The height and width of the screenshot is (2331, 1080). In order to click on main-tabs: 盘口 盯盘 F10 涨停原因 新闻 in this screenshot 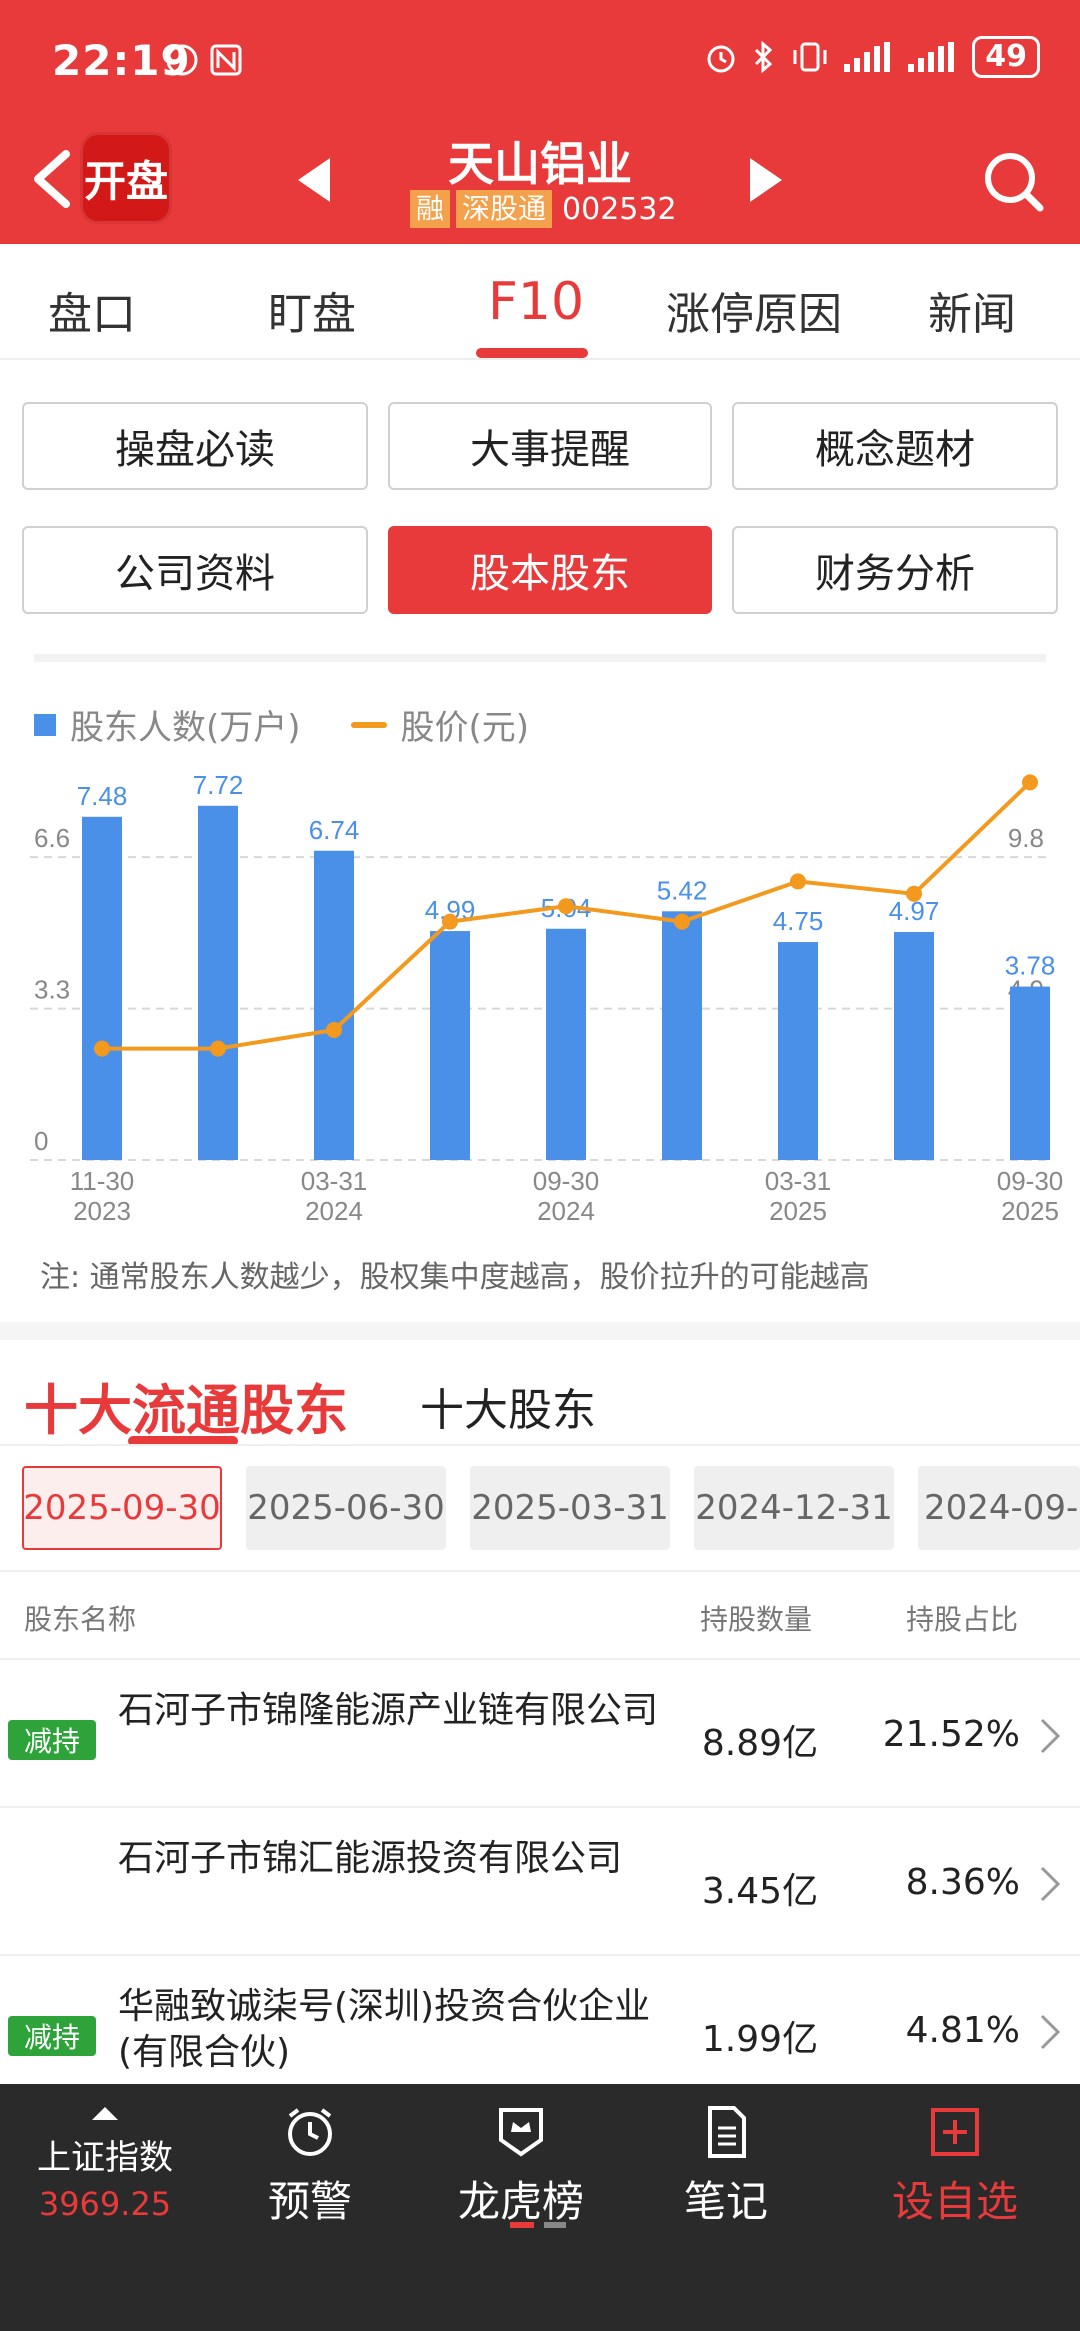, I will do `click(540, 302)`.